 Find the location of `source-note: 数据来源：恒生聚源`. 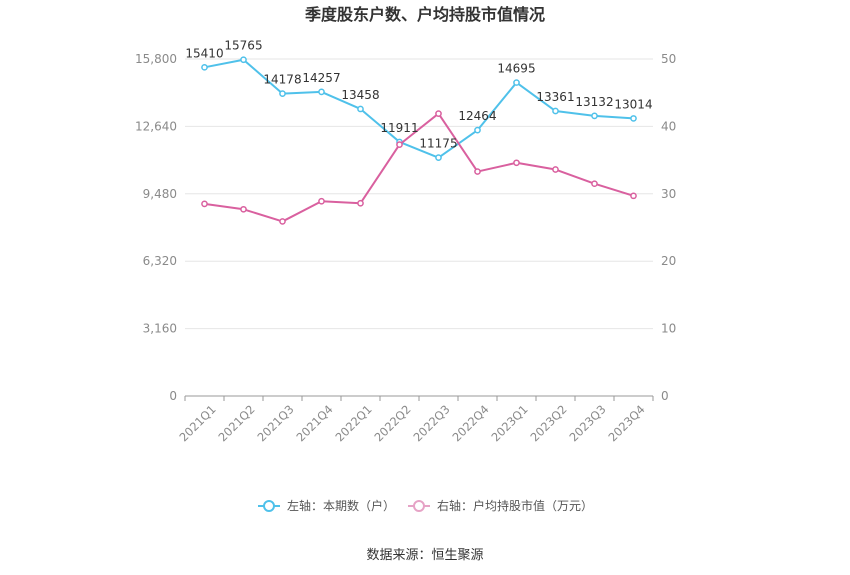

source-note: 数据来源：恒生聚源 is located at coordinates (424, 555).